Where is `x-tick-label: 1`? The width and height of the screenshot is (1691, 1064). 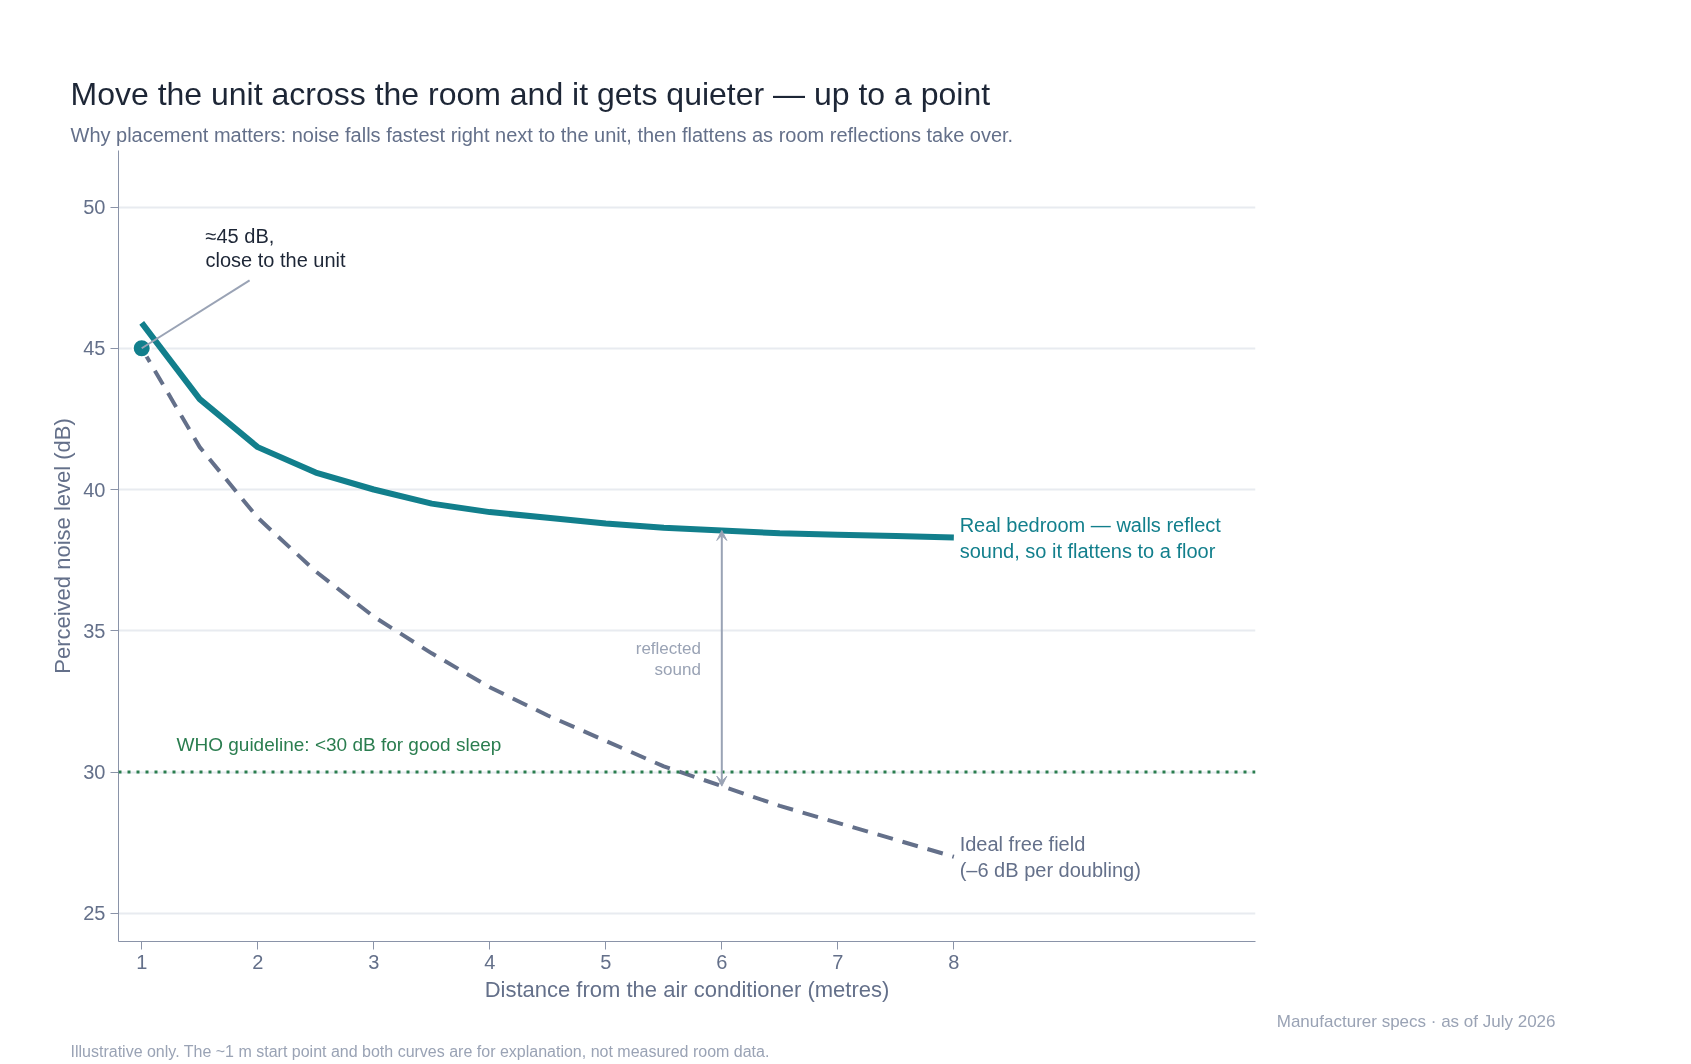
x-tick-label: 1 is located at coordinates (142, 961).